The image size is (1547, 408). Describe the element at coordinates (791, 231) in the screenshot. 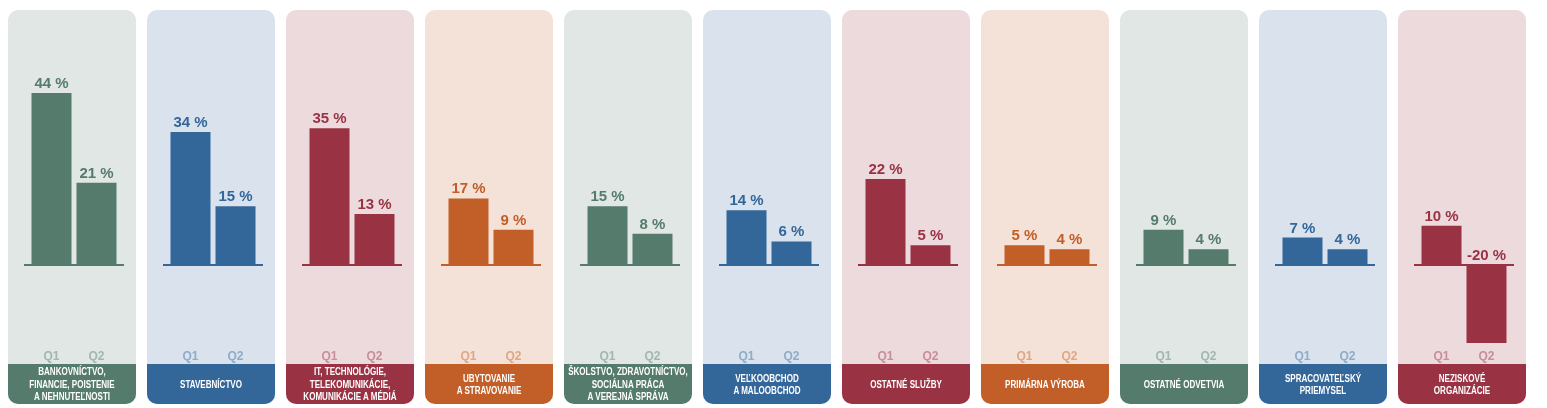

I see `data-label: 6 %` at that location.